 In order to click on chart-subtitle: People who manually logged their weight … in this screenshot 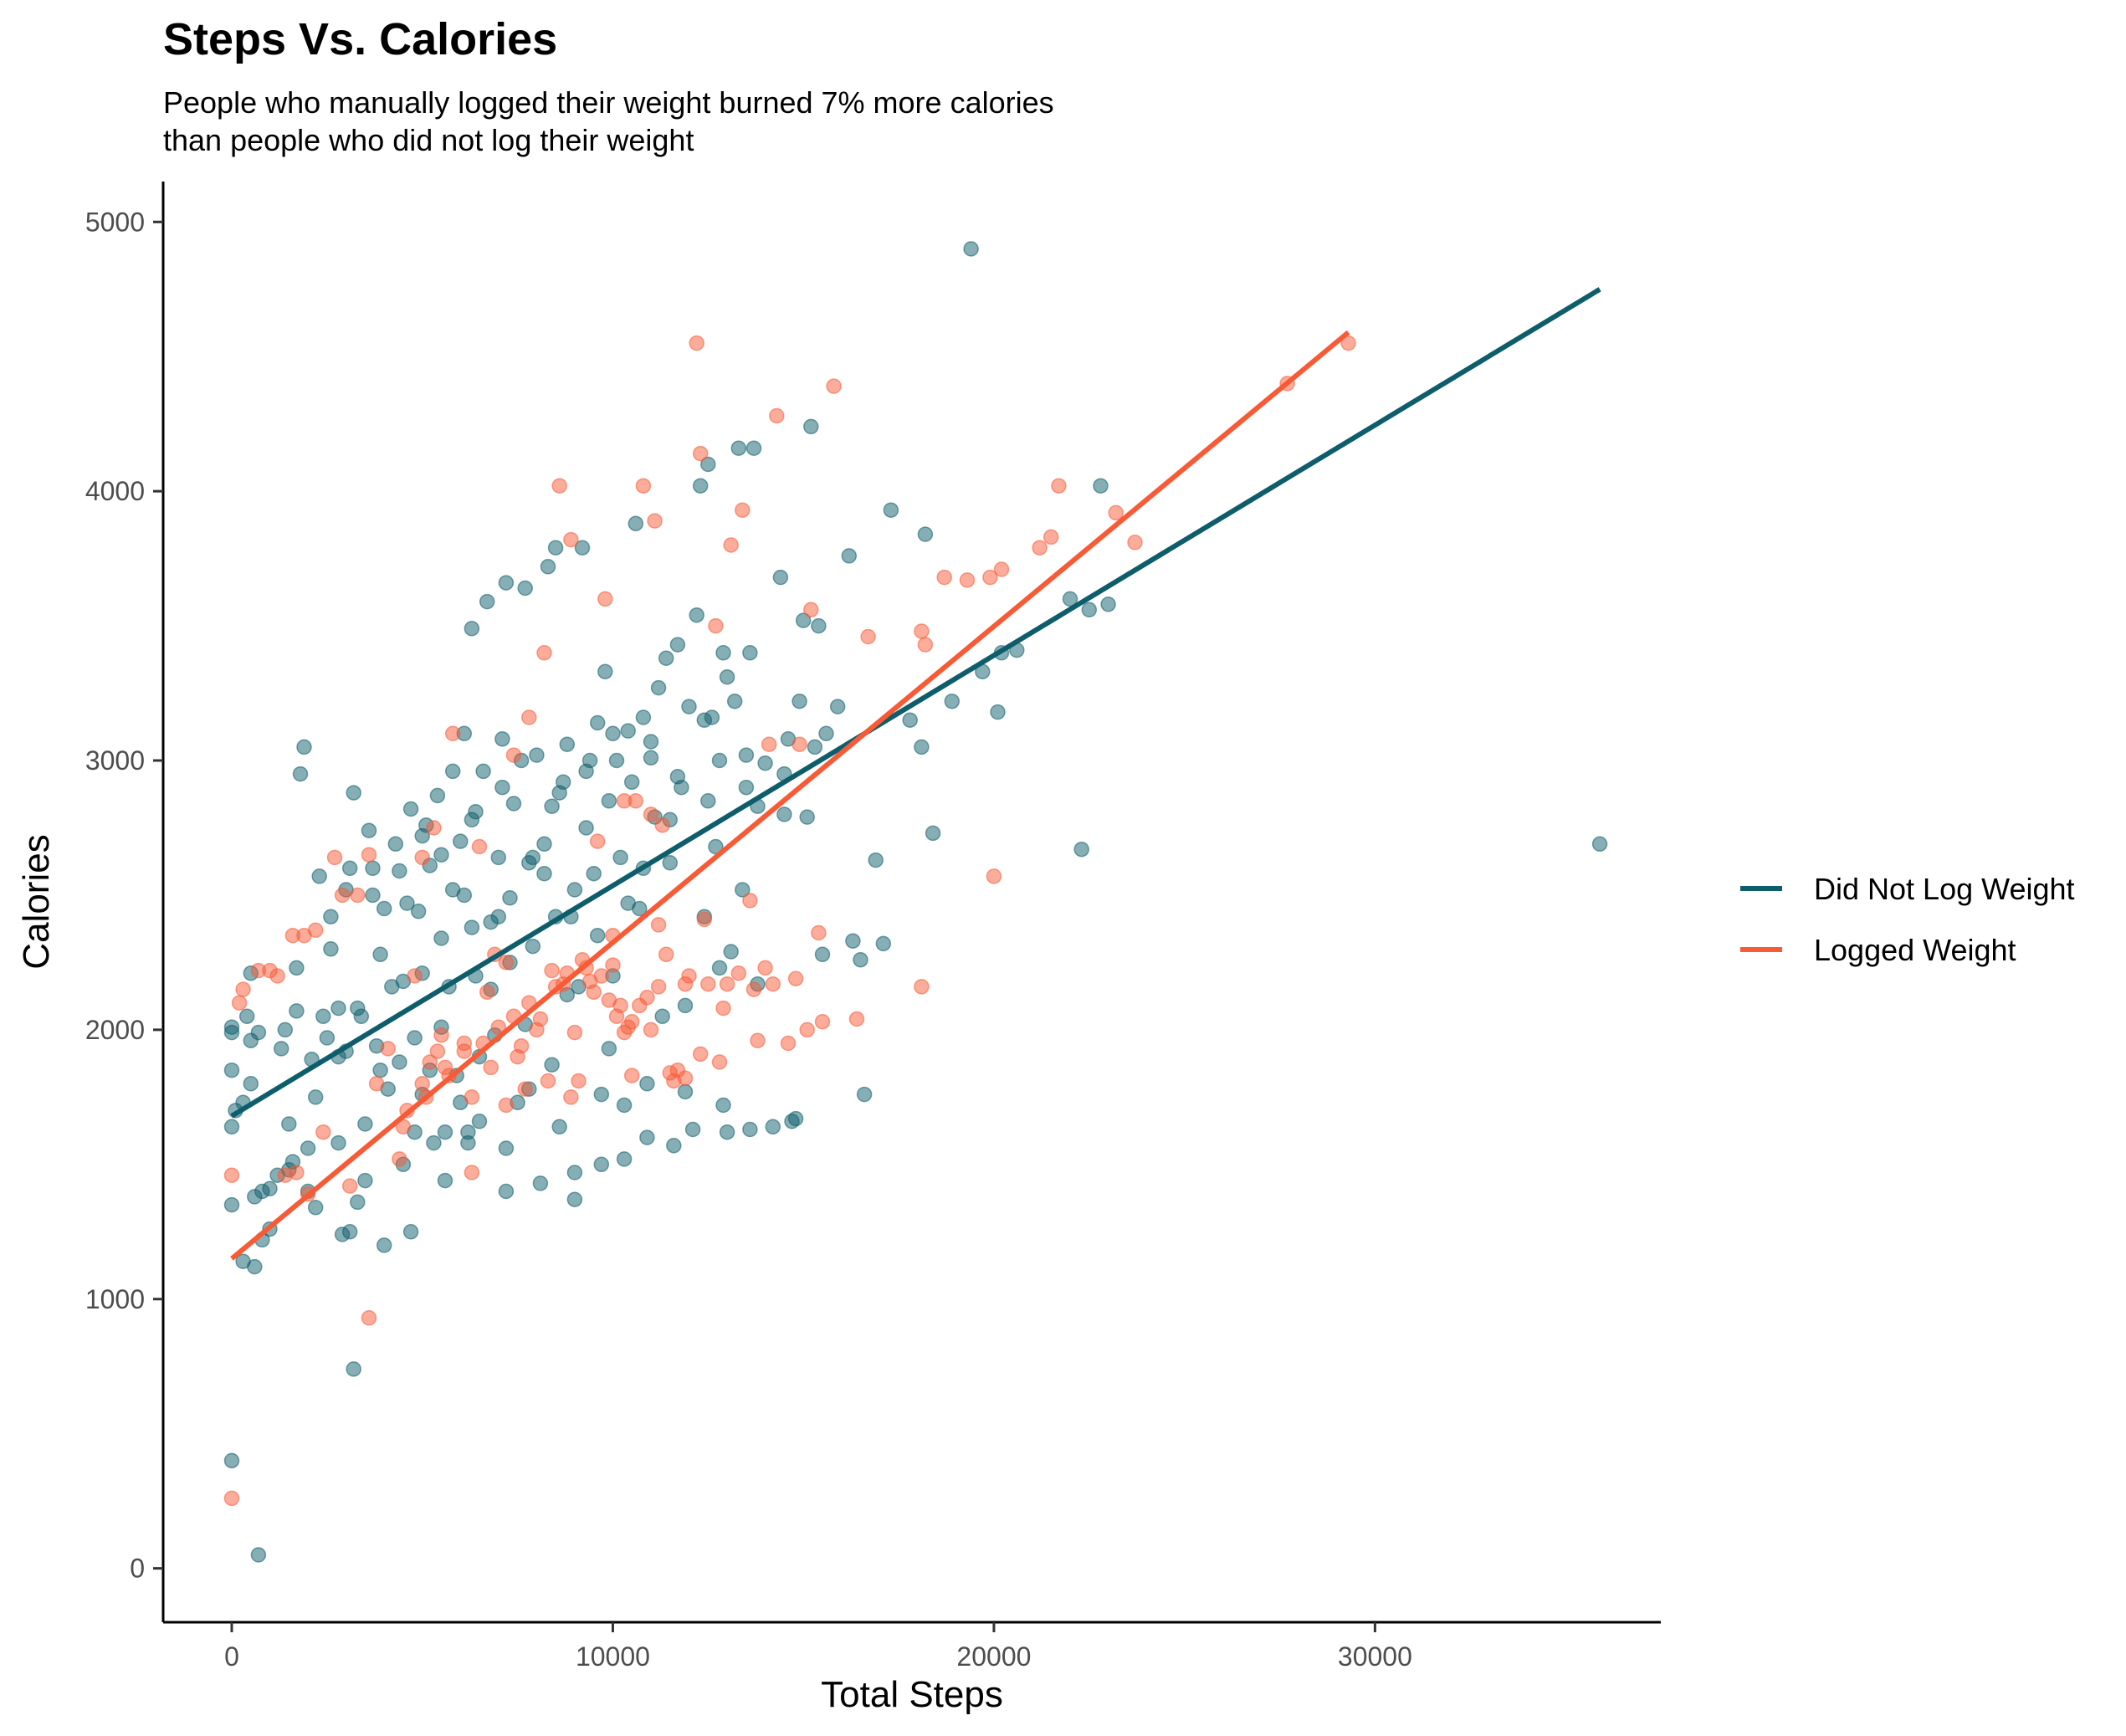, I will do `click(609, 122)`.